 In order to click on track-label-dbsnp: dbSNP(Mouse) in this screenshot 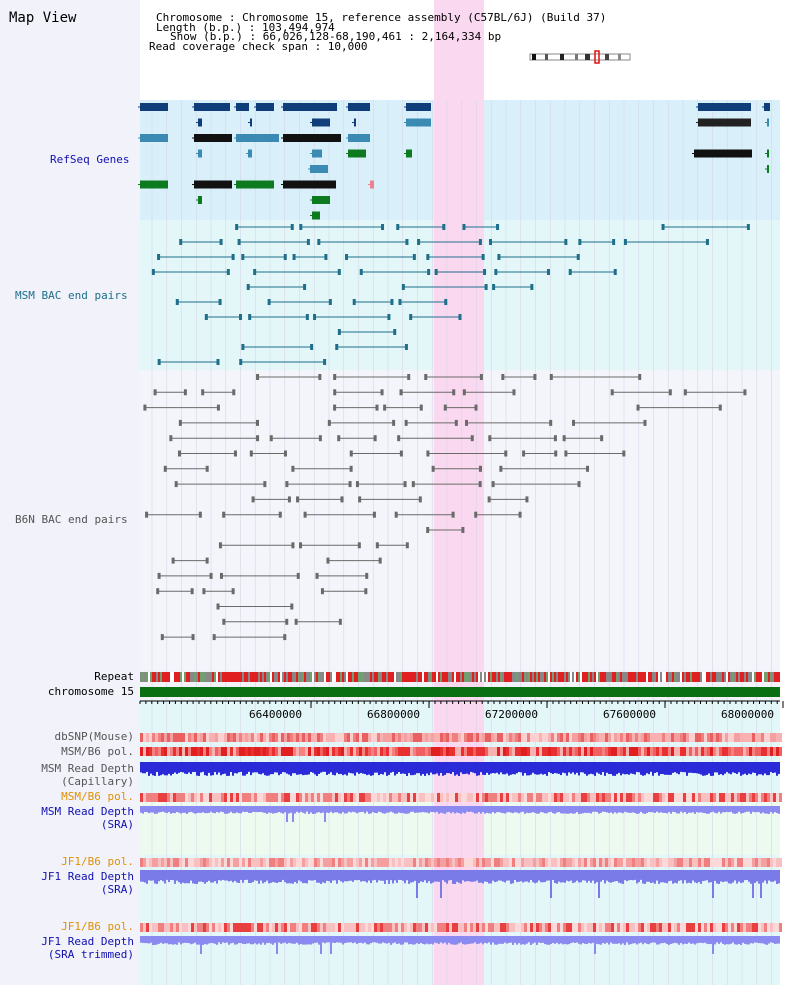, I will do `click(94, 736)`.